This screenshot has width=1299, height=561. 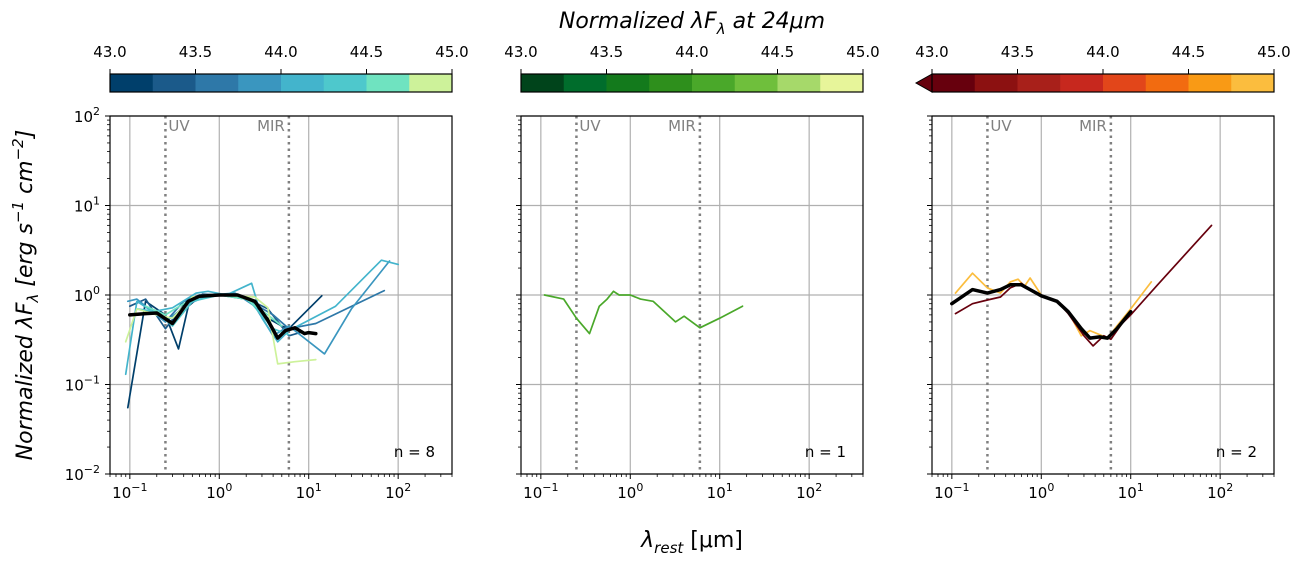 I want to click on y-tick-label: 10⁻², so click(x=82, y=473).